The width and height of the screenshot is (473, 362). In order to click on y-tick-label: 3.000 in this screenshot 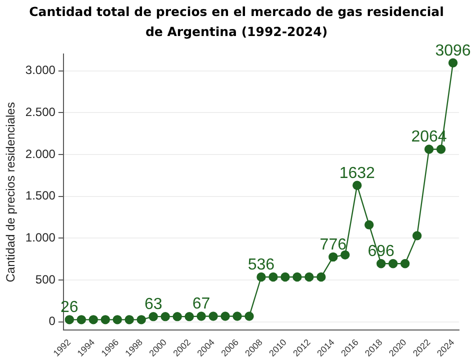, I will do `click(40, 70)`.